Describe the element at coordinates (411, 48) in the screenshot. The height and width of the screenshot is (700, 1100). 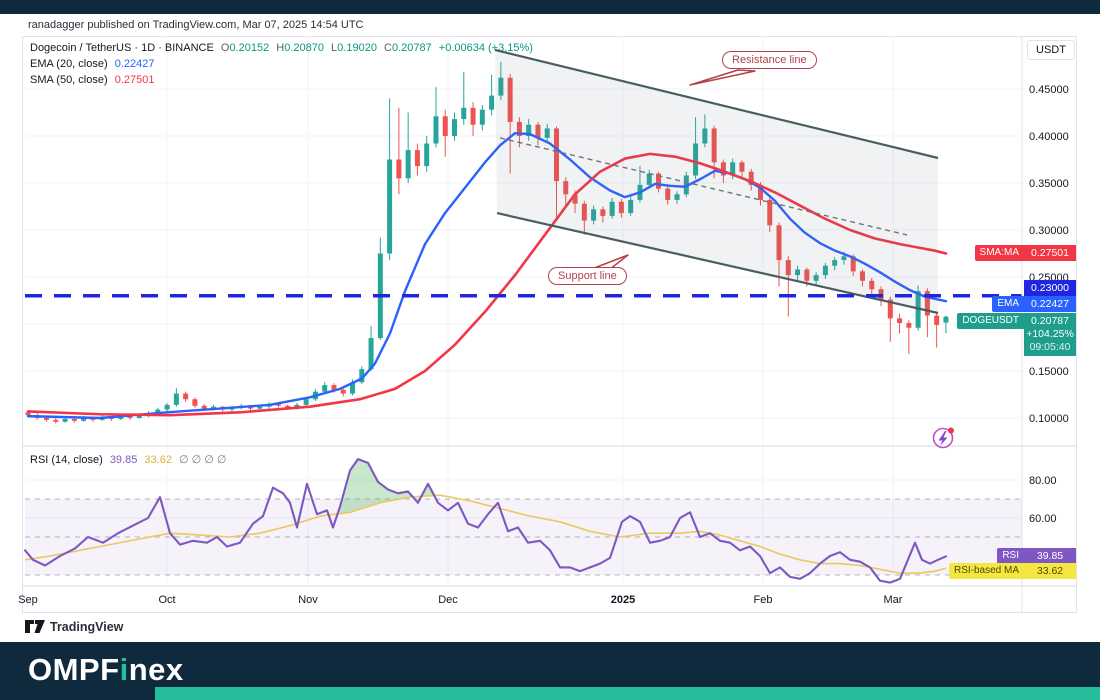
I see `close-value: 0.20787` at that location.